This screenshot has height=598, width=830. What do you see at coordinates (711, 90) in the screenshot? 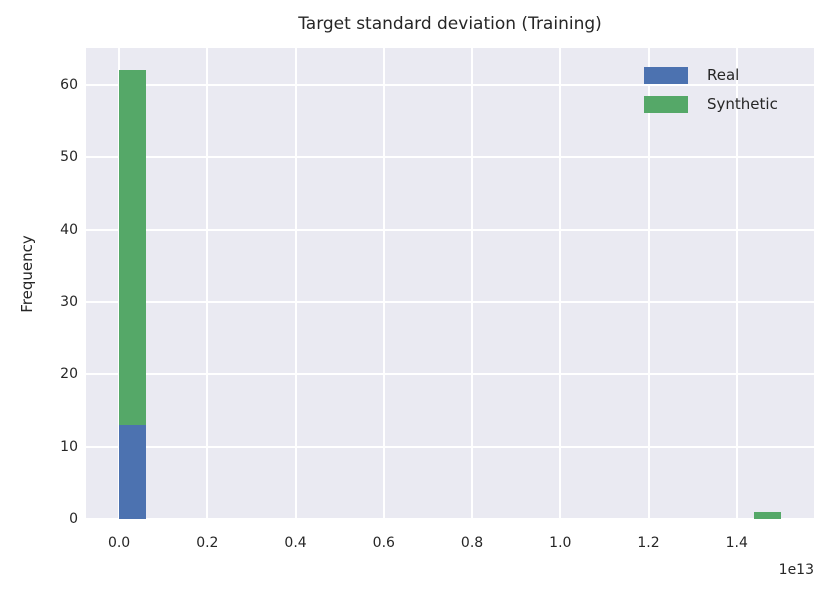
I see `legend: Real Synthetic` at bounding box center [711, 90].